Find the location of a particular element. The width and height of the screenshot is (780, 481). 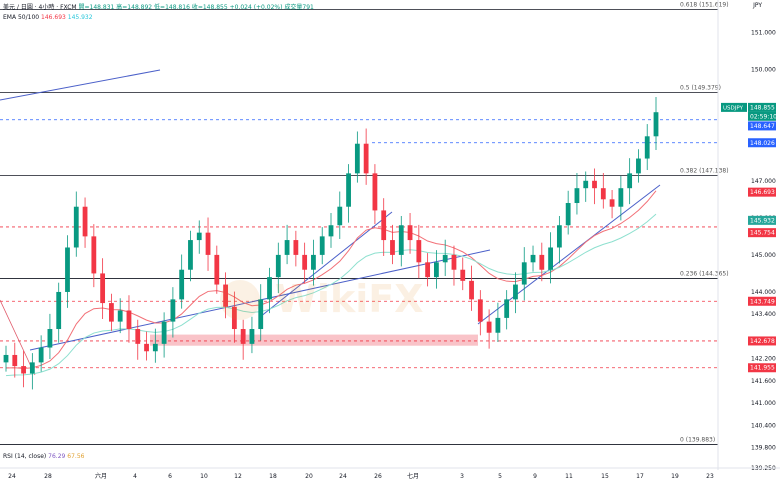

rsi-legend: RSI (14, close) 76.29 67.56 is located at coordinates (43, 456).